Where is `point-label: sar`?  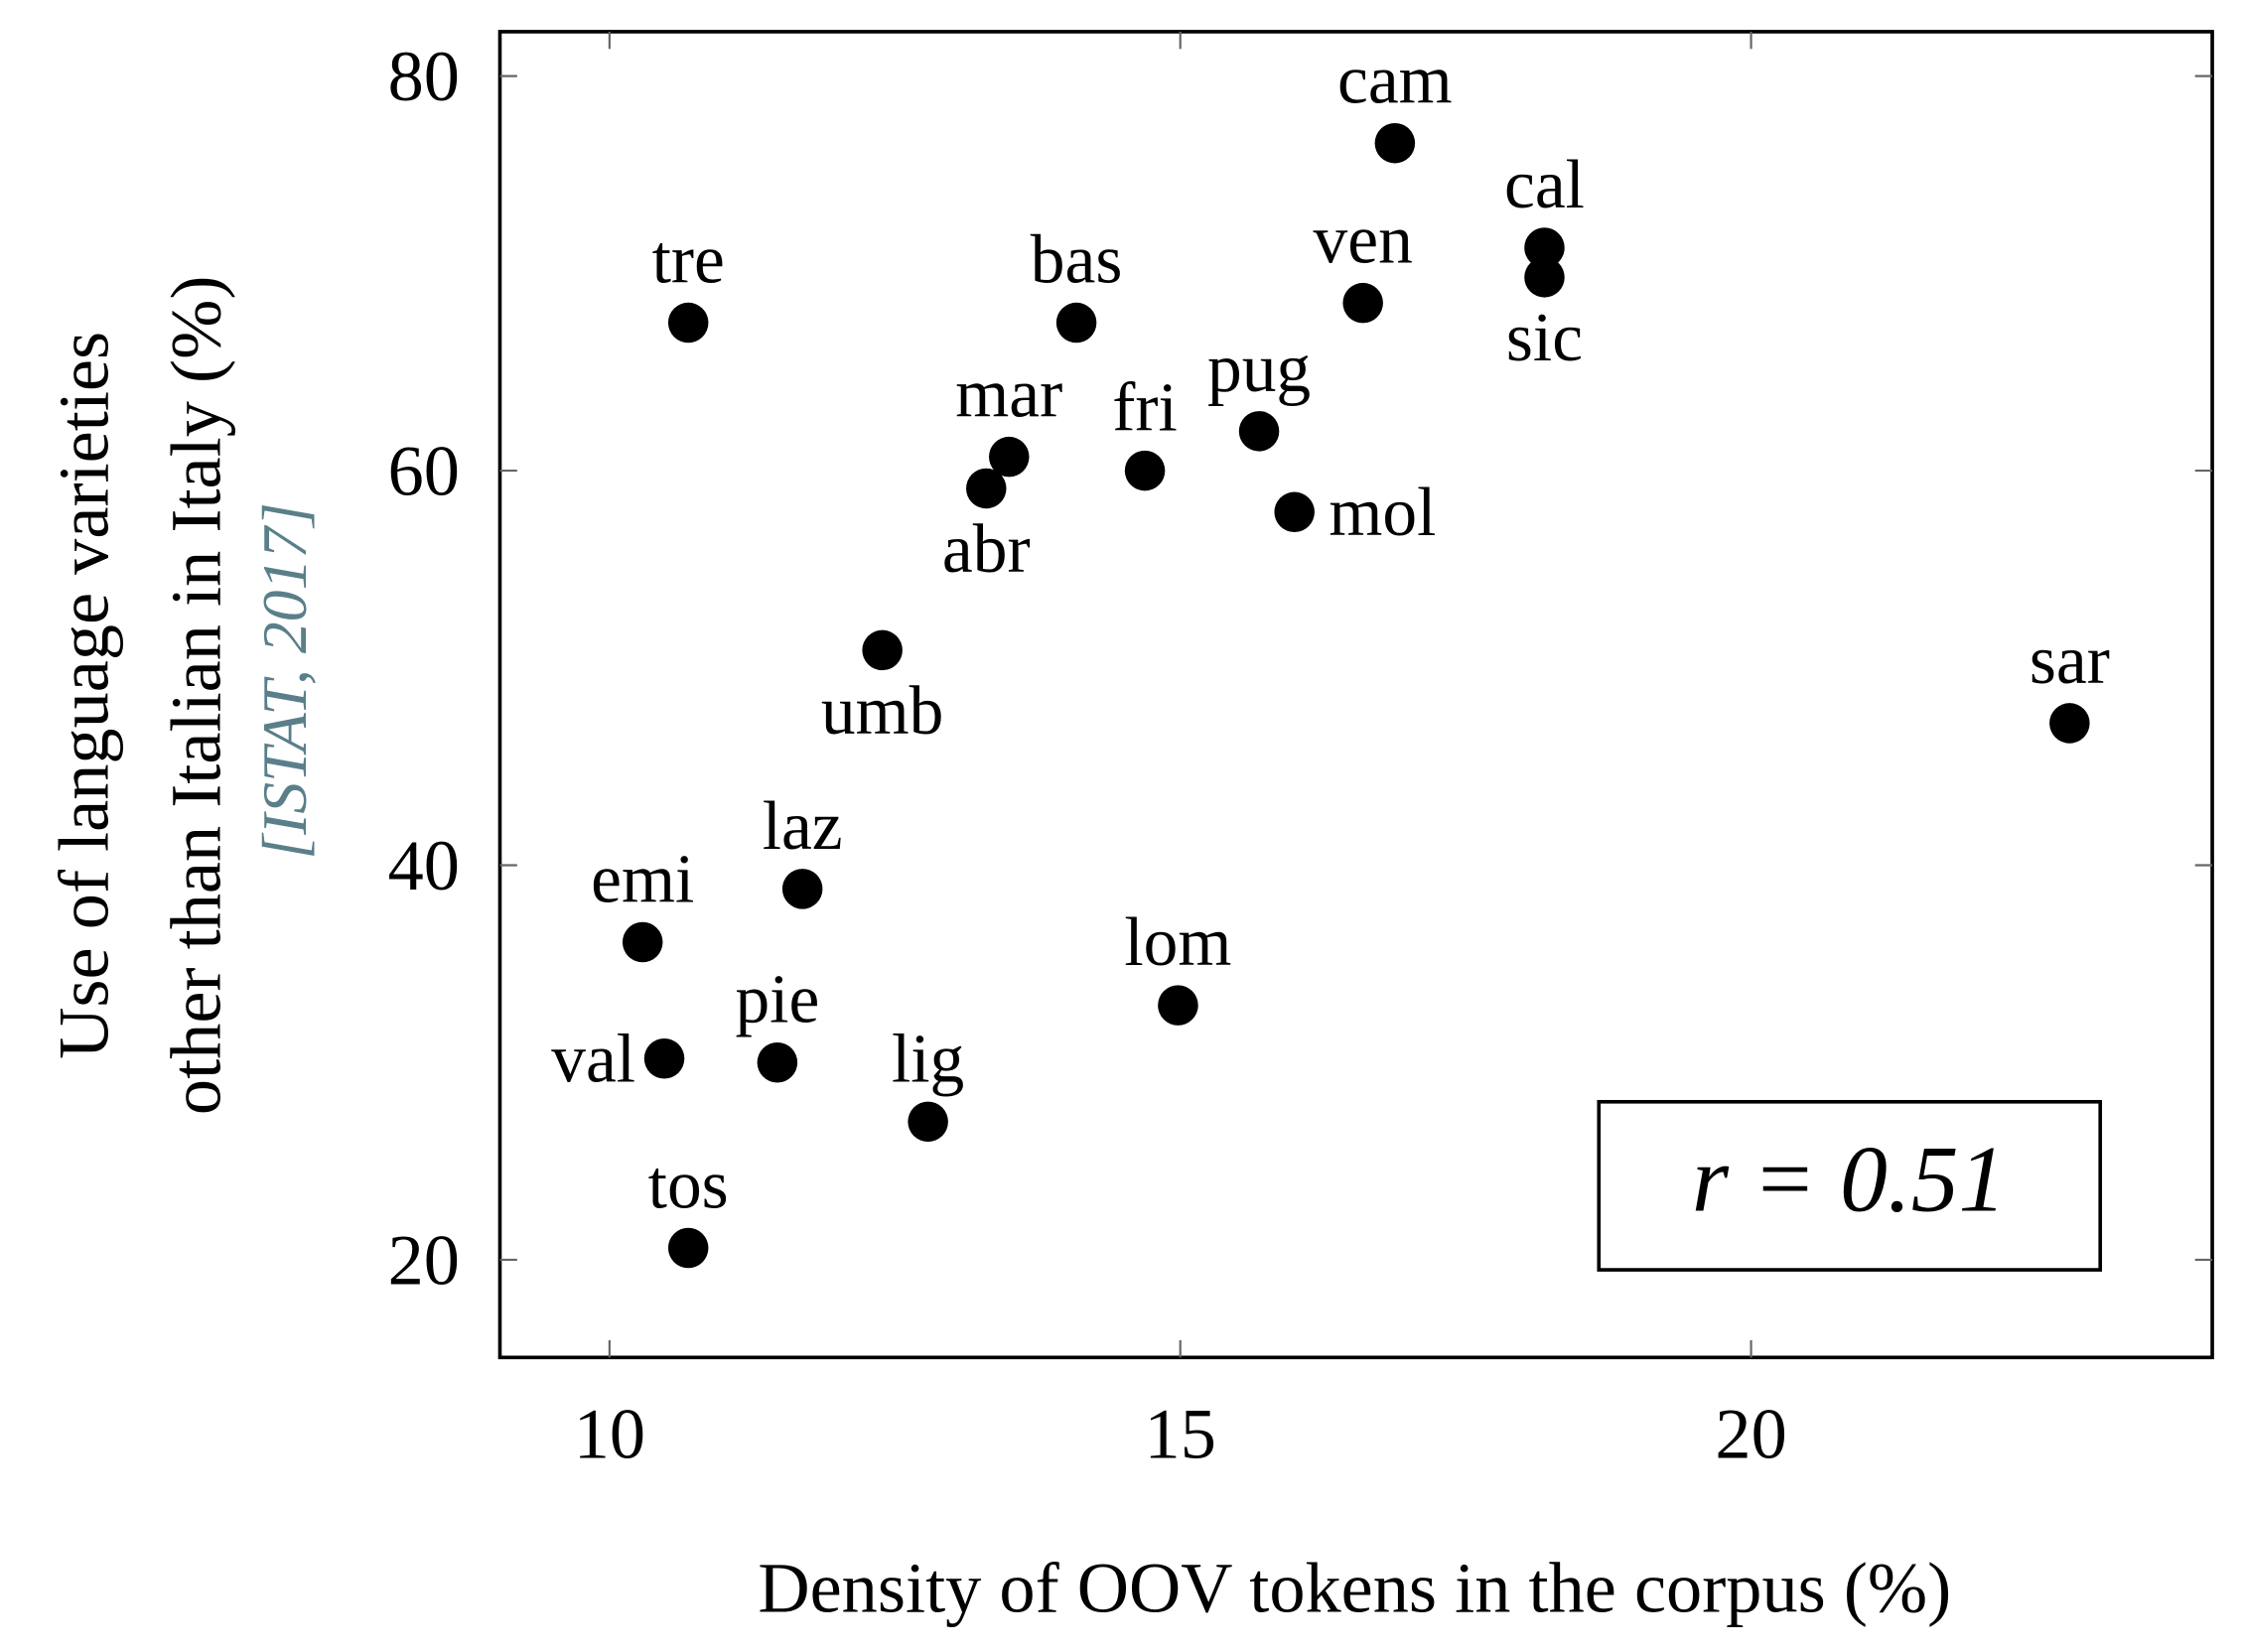 point-label: sar is located at coordinates (2070, 661).